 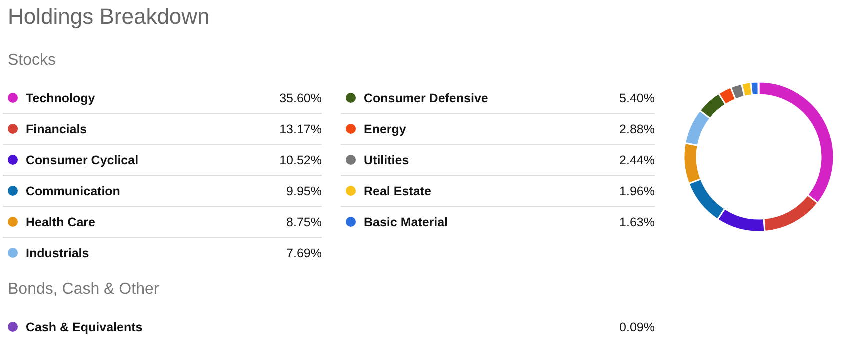 I want to click on data-label: 7.69%, so click(x=304, y=253).